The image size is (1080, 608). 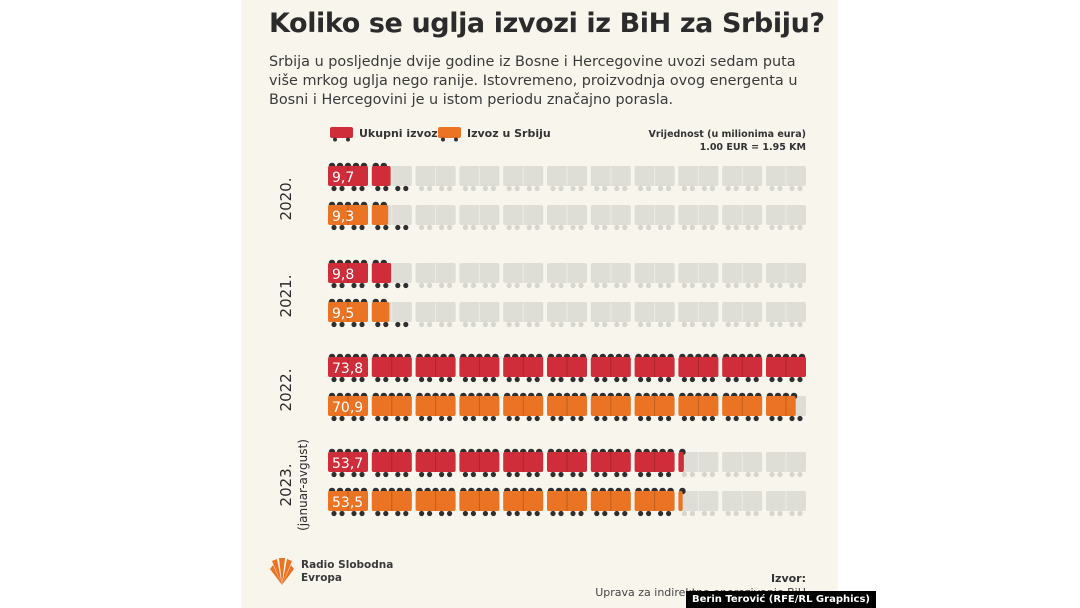 I want to click on year-label: 2020., so click(x=286, y=199).